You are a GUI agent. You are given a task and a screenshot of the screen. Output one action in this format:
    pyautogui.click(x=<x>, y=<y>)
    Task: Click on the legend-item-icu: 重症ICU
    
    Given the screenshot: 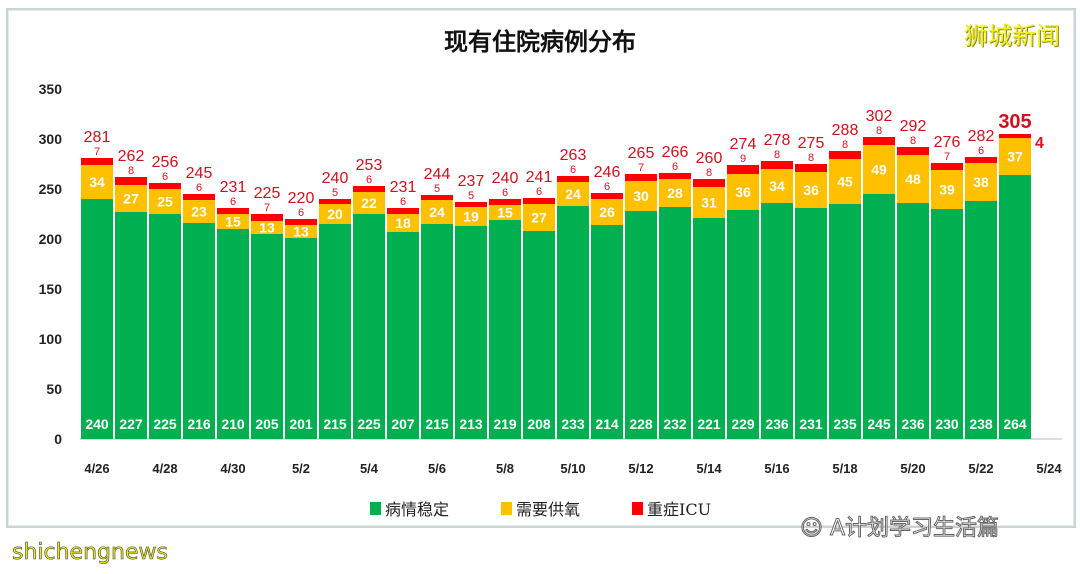 What is the action you would take?
    pyautogui.click(x=671, y=508)
    